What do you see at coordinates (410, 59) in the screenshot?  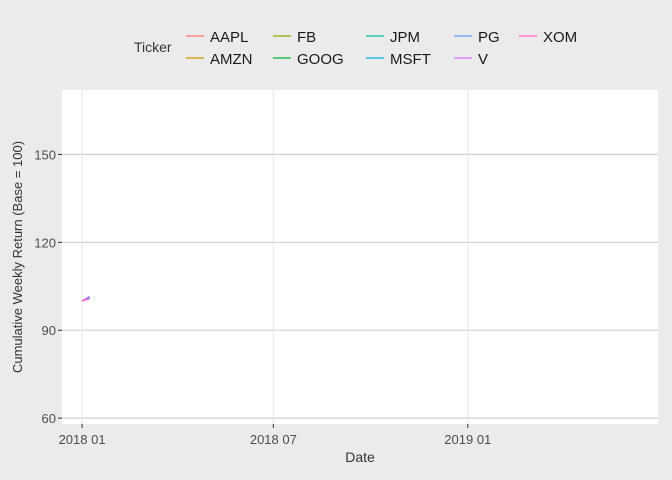 I see `legend-label-msft: MSFT` at bounding box center [410, 59].